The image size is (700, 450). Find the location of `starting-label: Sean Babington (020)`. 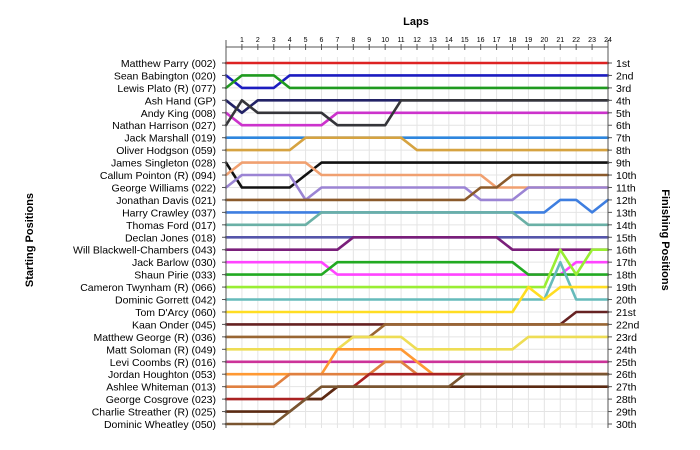

starting-label: Sean Babington (020) is located at coordinates (165, 76).